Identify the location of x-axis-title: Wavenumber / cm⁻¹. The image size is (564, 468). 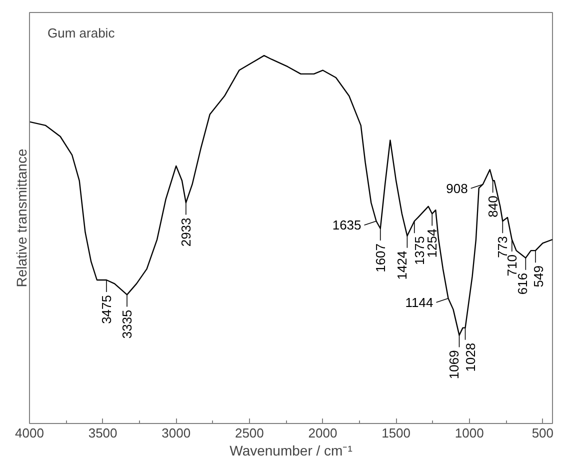
(291, 450).